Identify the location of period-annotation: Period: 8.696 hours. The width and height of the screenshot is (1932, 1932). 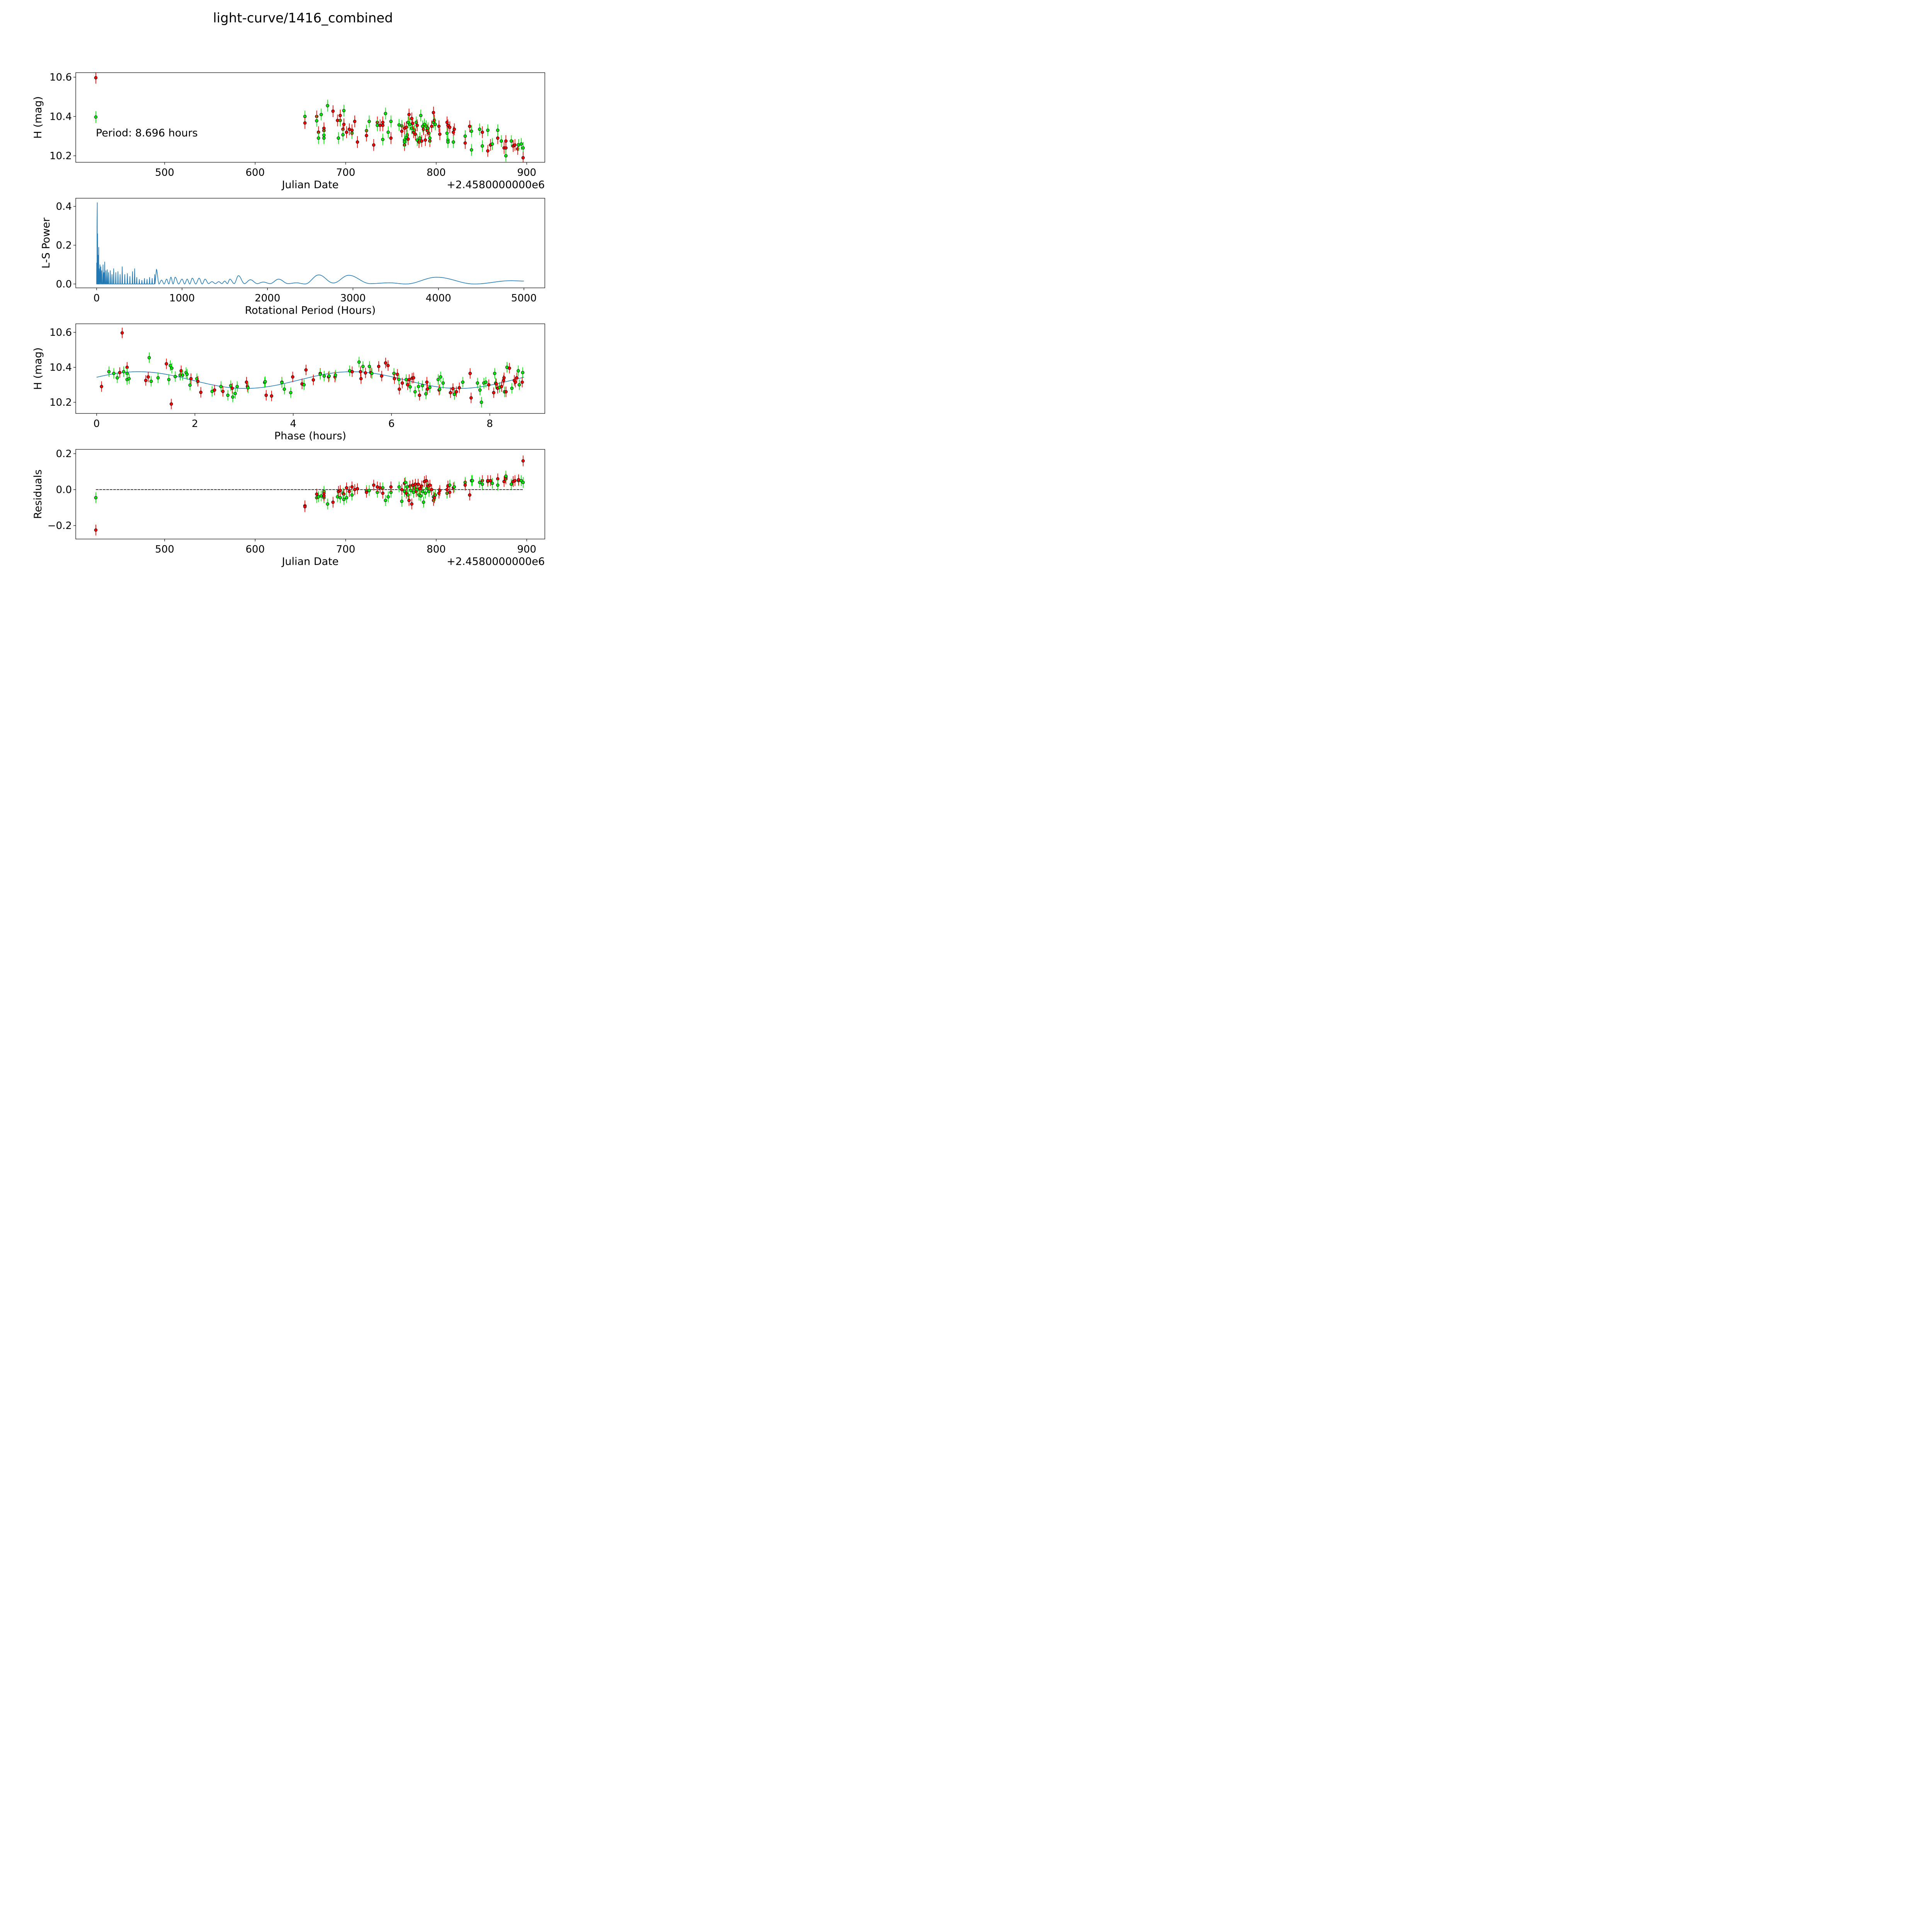
(147, 133).